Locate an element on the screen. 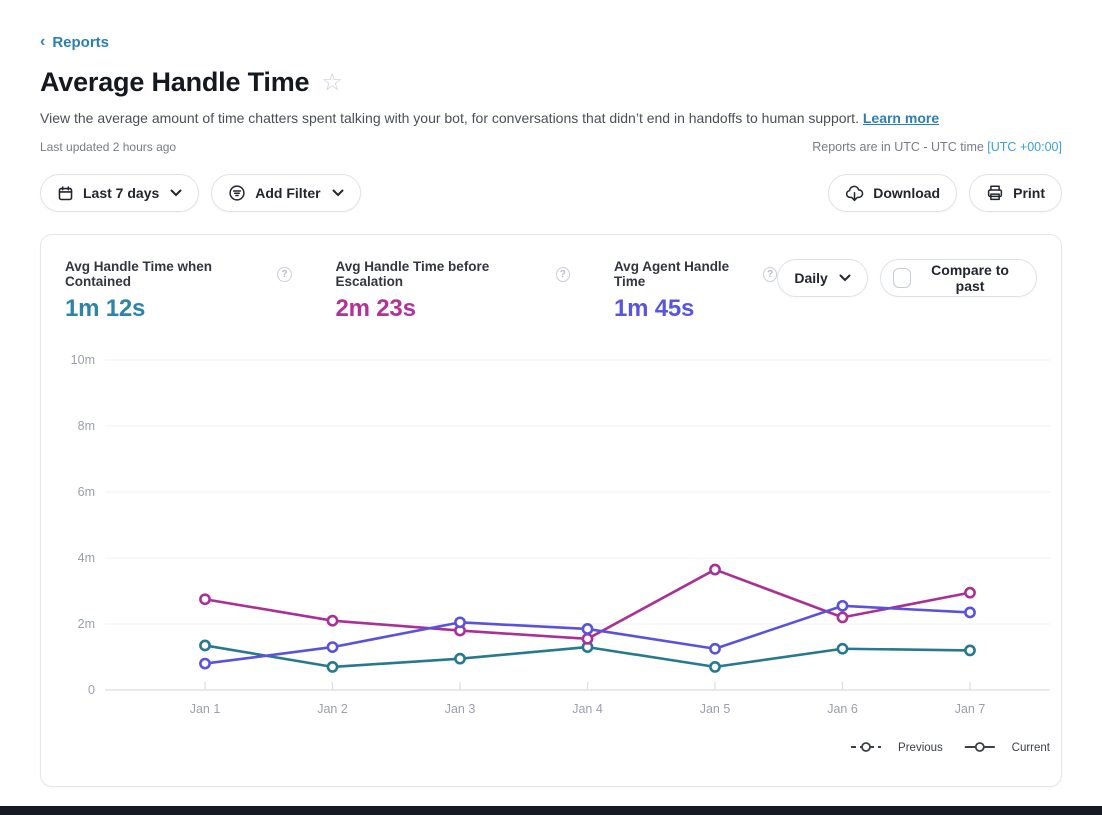  cloud-download-icon is located at coordinates (854, 193).